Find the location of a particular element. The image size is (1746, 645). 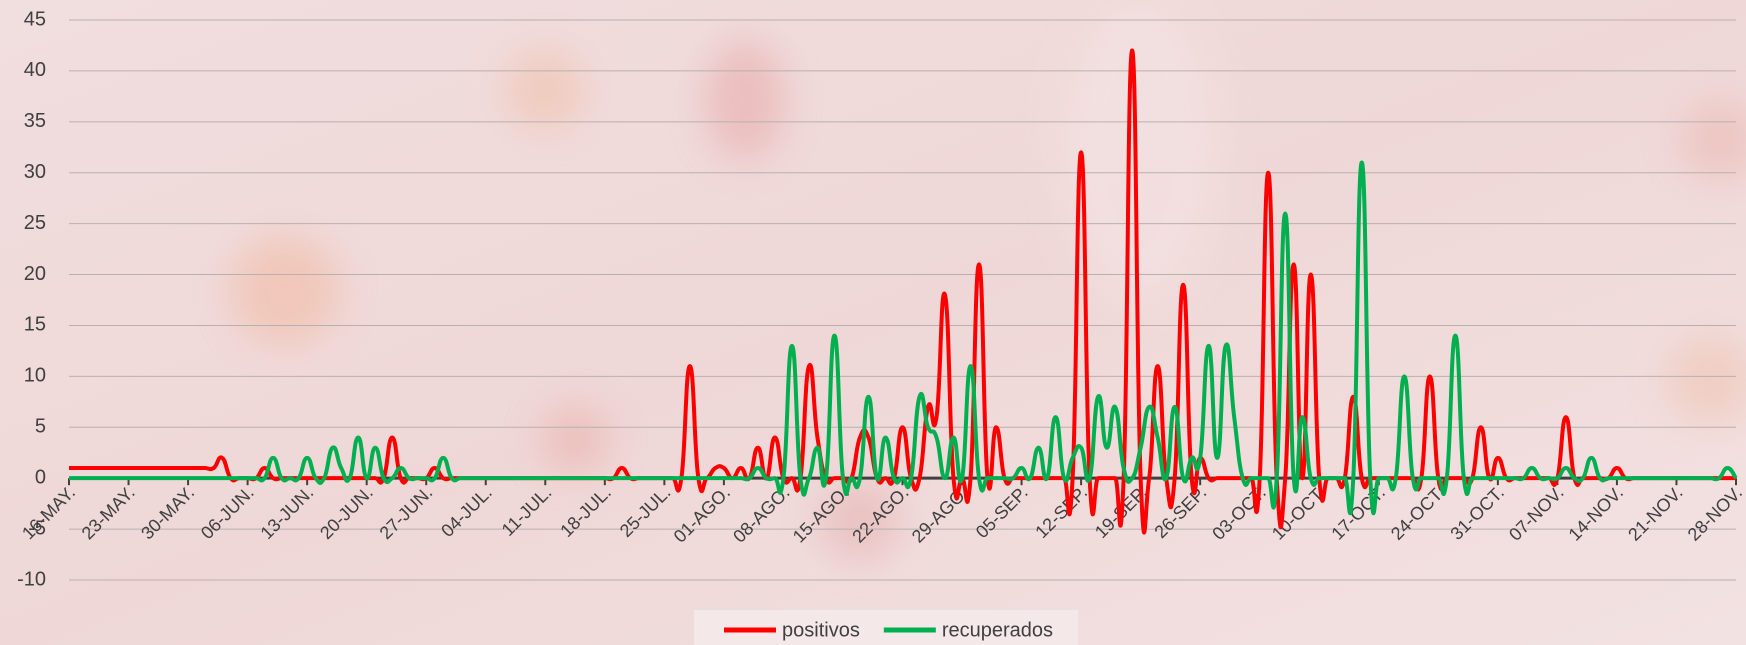

legend-label: recuperados is located at coordinates (997, 630).